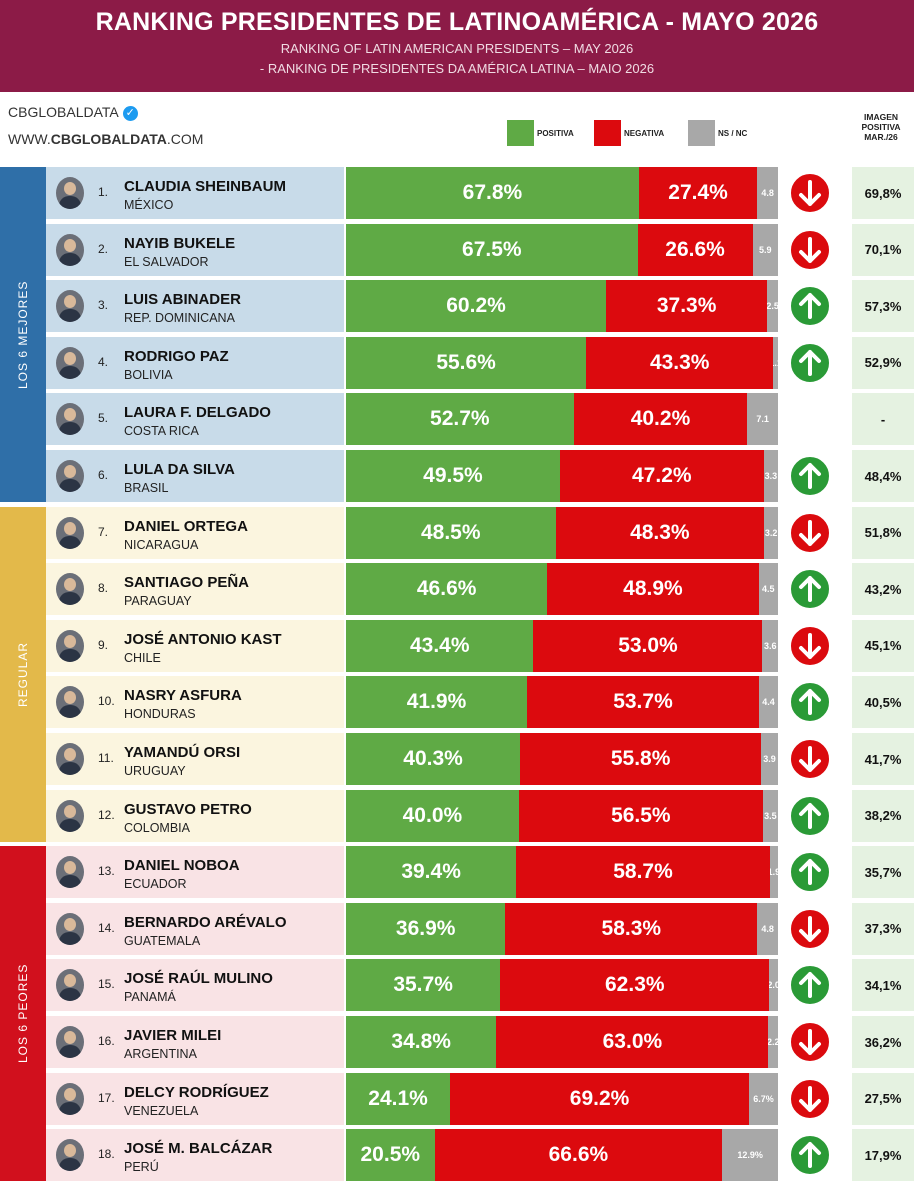 The width and height of the screenshot is (914, 1200). What do you see at coordinates (179, 469) in the screenshot?
I see `president-name: LULA DA SILVA` at bounding box center [179, 469].